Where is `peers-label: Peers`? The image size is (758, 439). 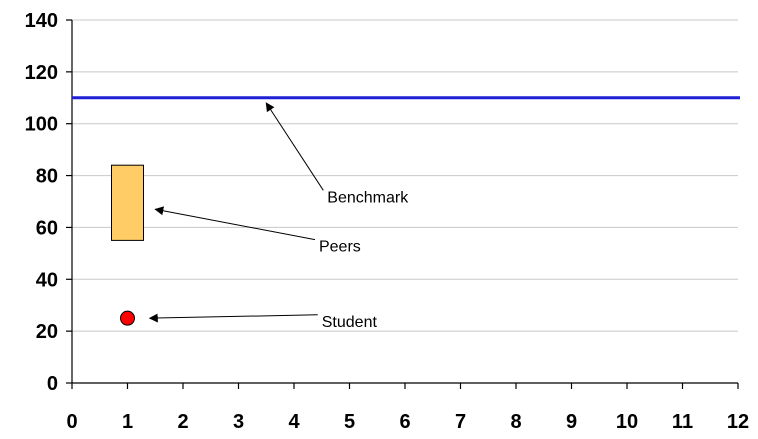 peers-label: Peers is located at coordinates (340, 247).